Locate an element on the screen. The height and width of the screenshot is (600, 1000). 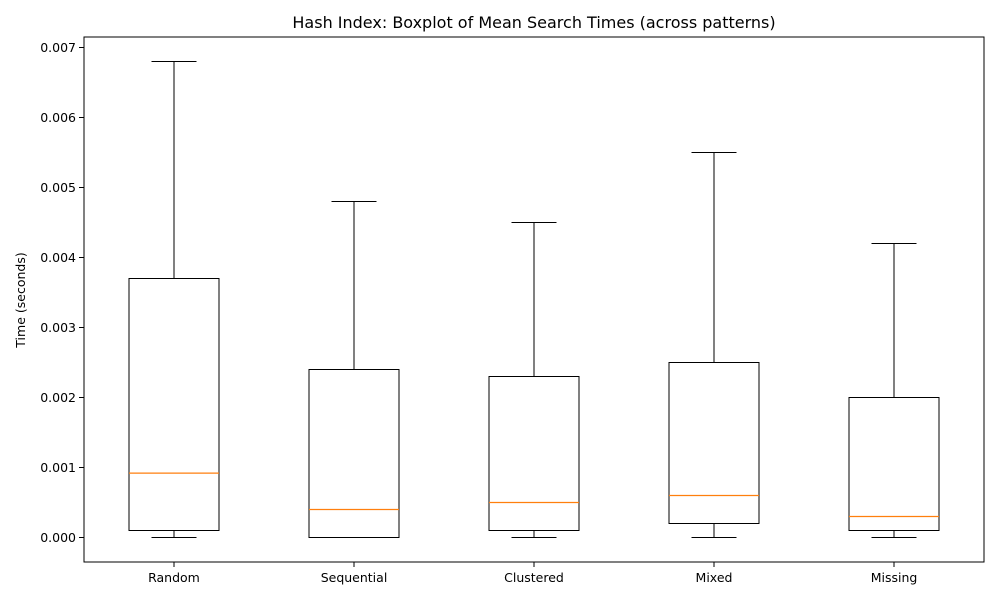
y-tick-label: 0.007 is located at coordinates (58, 47).